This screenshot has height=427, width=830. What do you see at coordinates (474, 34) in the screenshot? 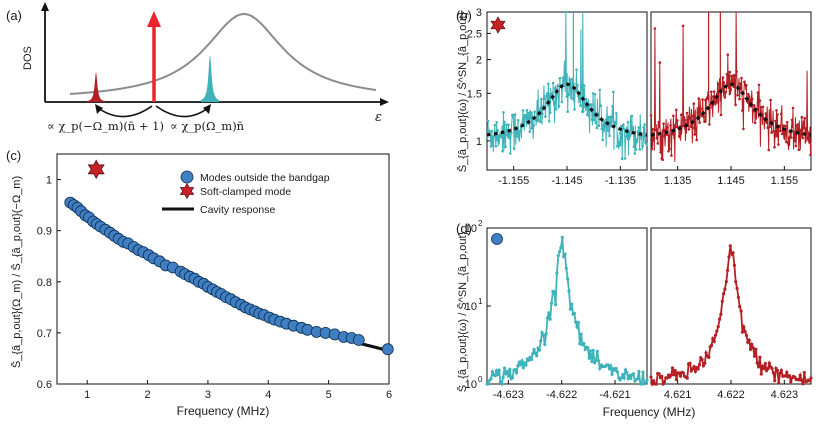
I see `panel-b-ytick-label: 2.5` at bounding box center [474, 34].